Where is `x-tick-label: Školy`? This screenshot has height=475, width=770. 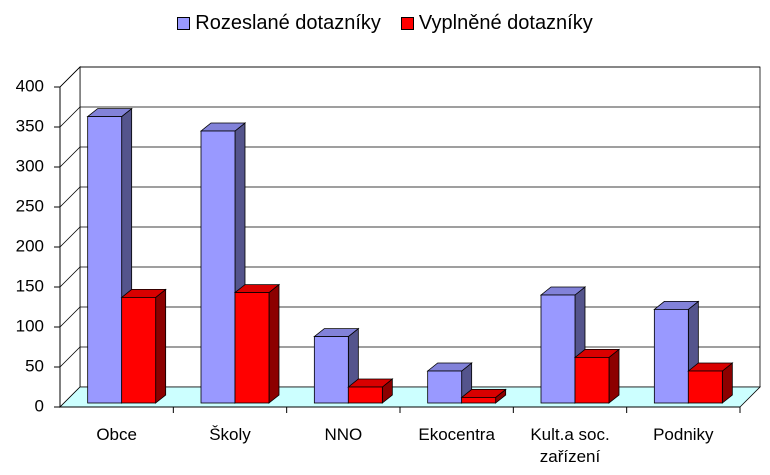 x-tick-label: Školy is located at coordinates (230, 434).